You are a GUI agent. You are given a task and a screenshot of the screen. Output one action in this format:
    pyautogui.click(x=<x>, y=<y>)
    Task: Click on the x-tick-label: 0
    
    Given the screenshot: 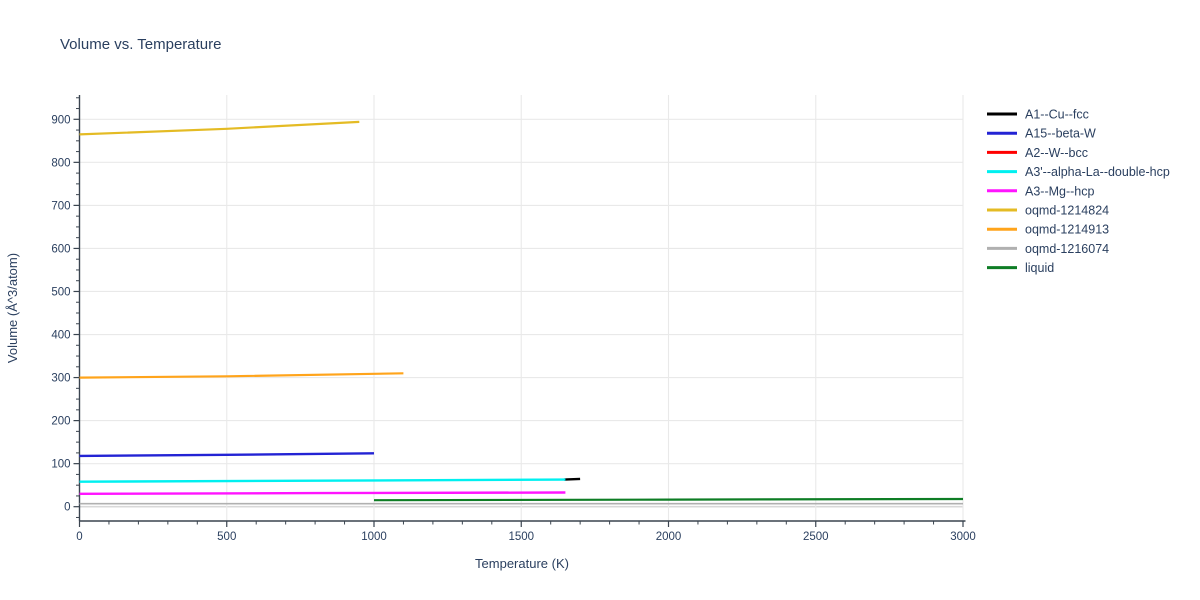 What is the action you would take?
    pyautogui.click(x=79, y=537)
    